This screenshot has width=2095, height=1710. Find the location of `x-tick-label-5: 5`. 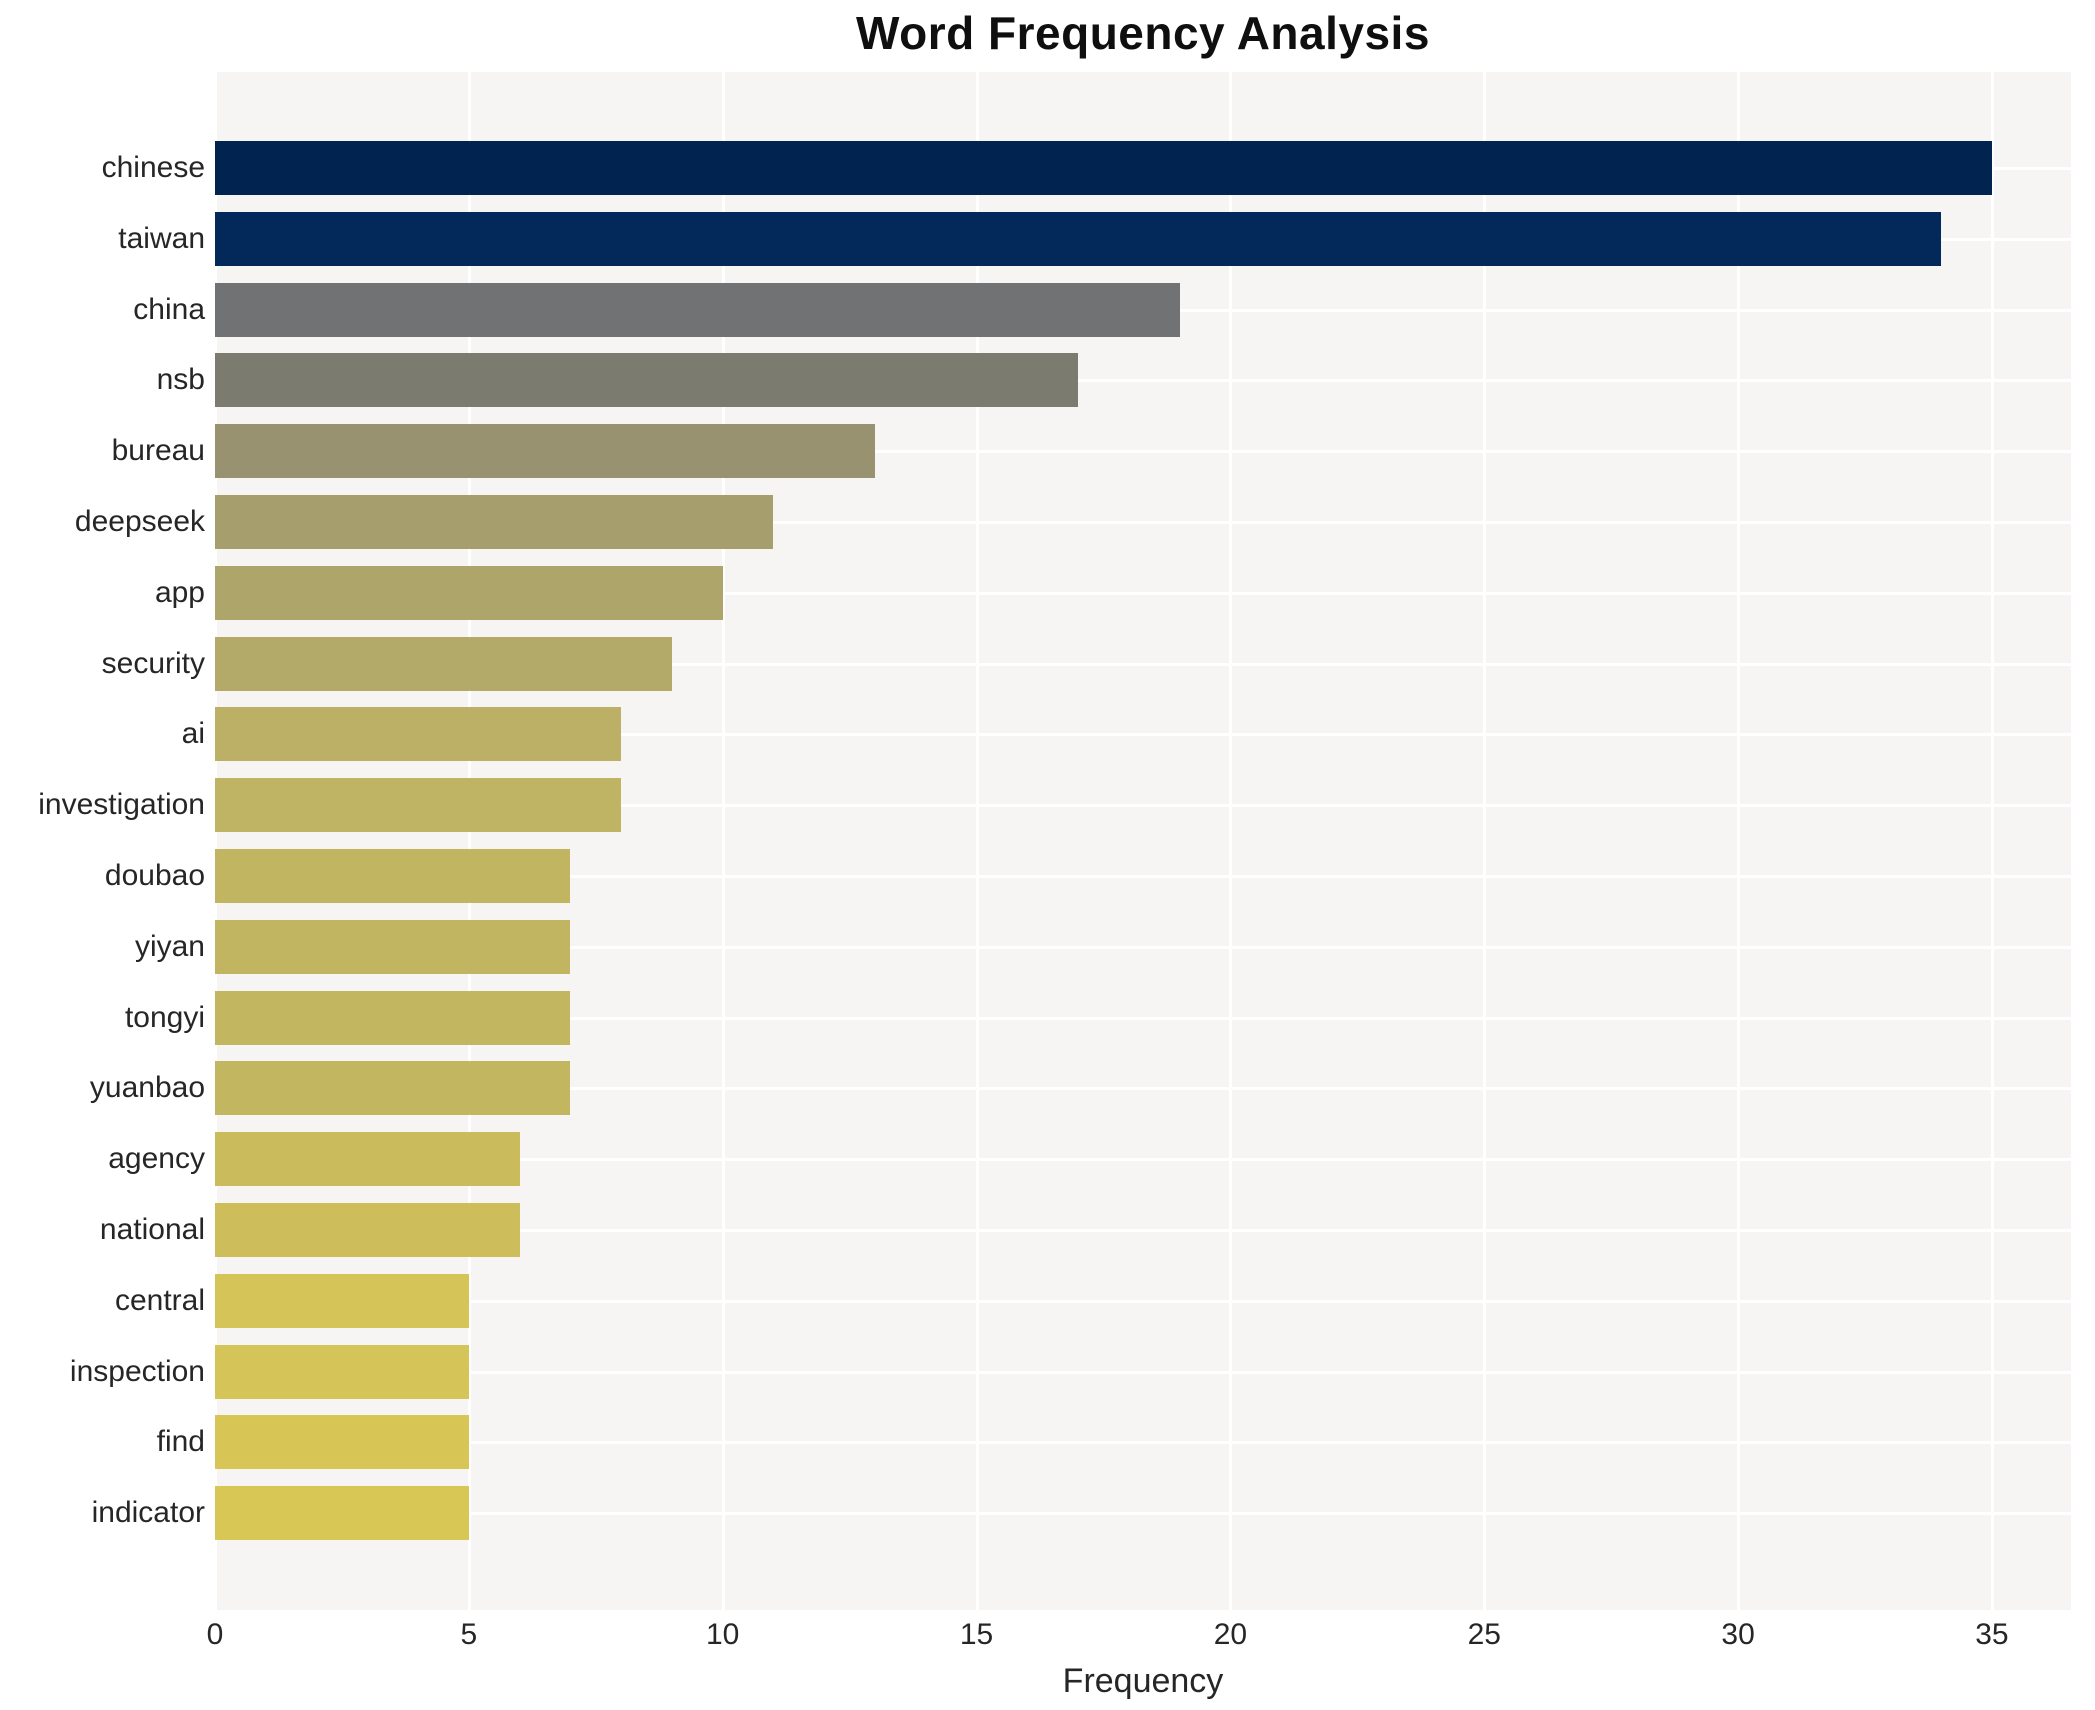

x-tick-label-5: 5 is located at coordinates (469, 1634).